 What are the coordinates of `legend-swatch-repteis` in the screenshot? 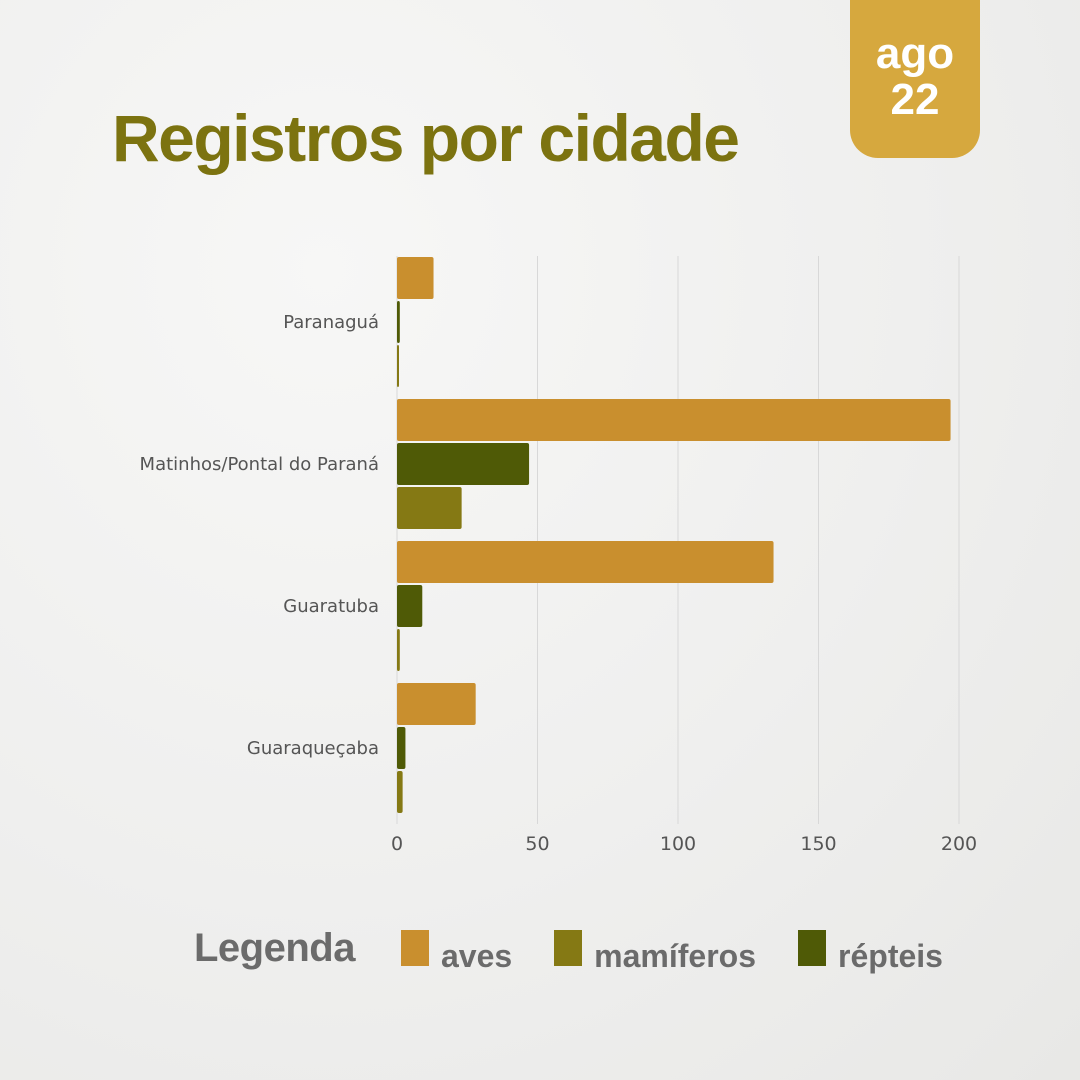 It's located at (812, 948).